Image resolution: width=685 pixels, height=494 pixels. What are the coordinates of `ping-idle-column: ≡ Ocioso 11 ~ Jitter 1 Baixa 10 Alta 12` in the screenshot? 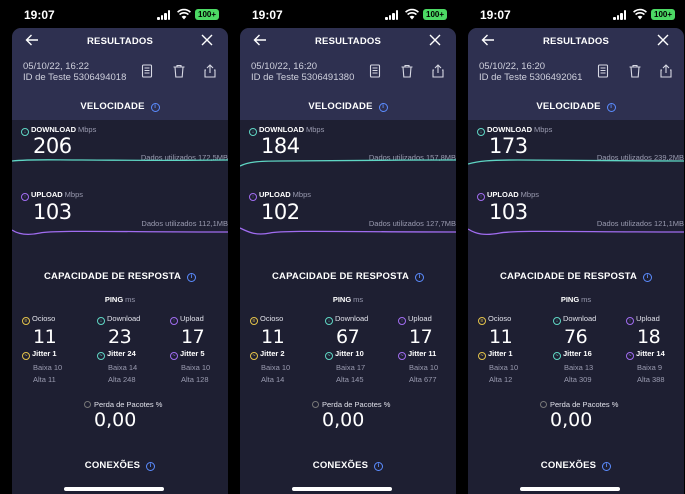 It's located at (513, 349).